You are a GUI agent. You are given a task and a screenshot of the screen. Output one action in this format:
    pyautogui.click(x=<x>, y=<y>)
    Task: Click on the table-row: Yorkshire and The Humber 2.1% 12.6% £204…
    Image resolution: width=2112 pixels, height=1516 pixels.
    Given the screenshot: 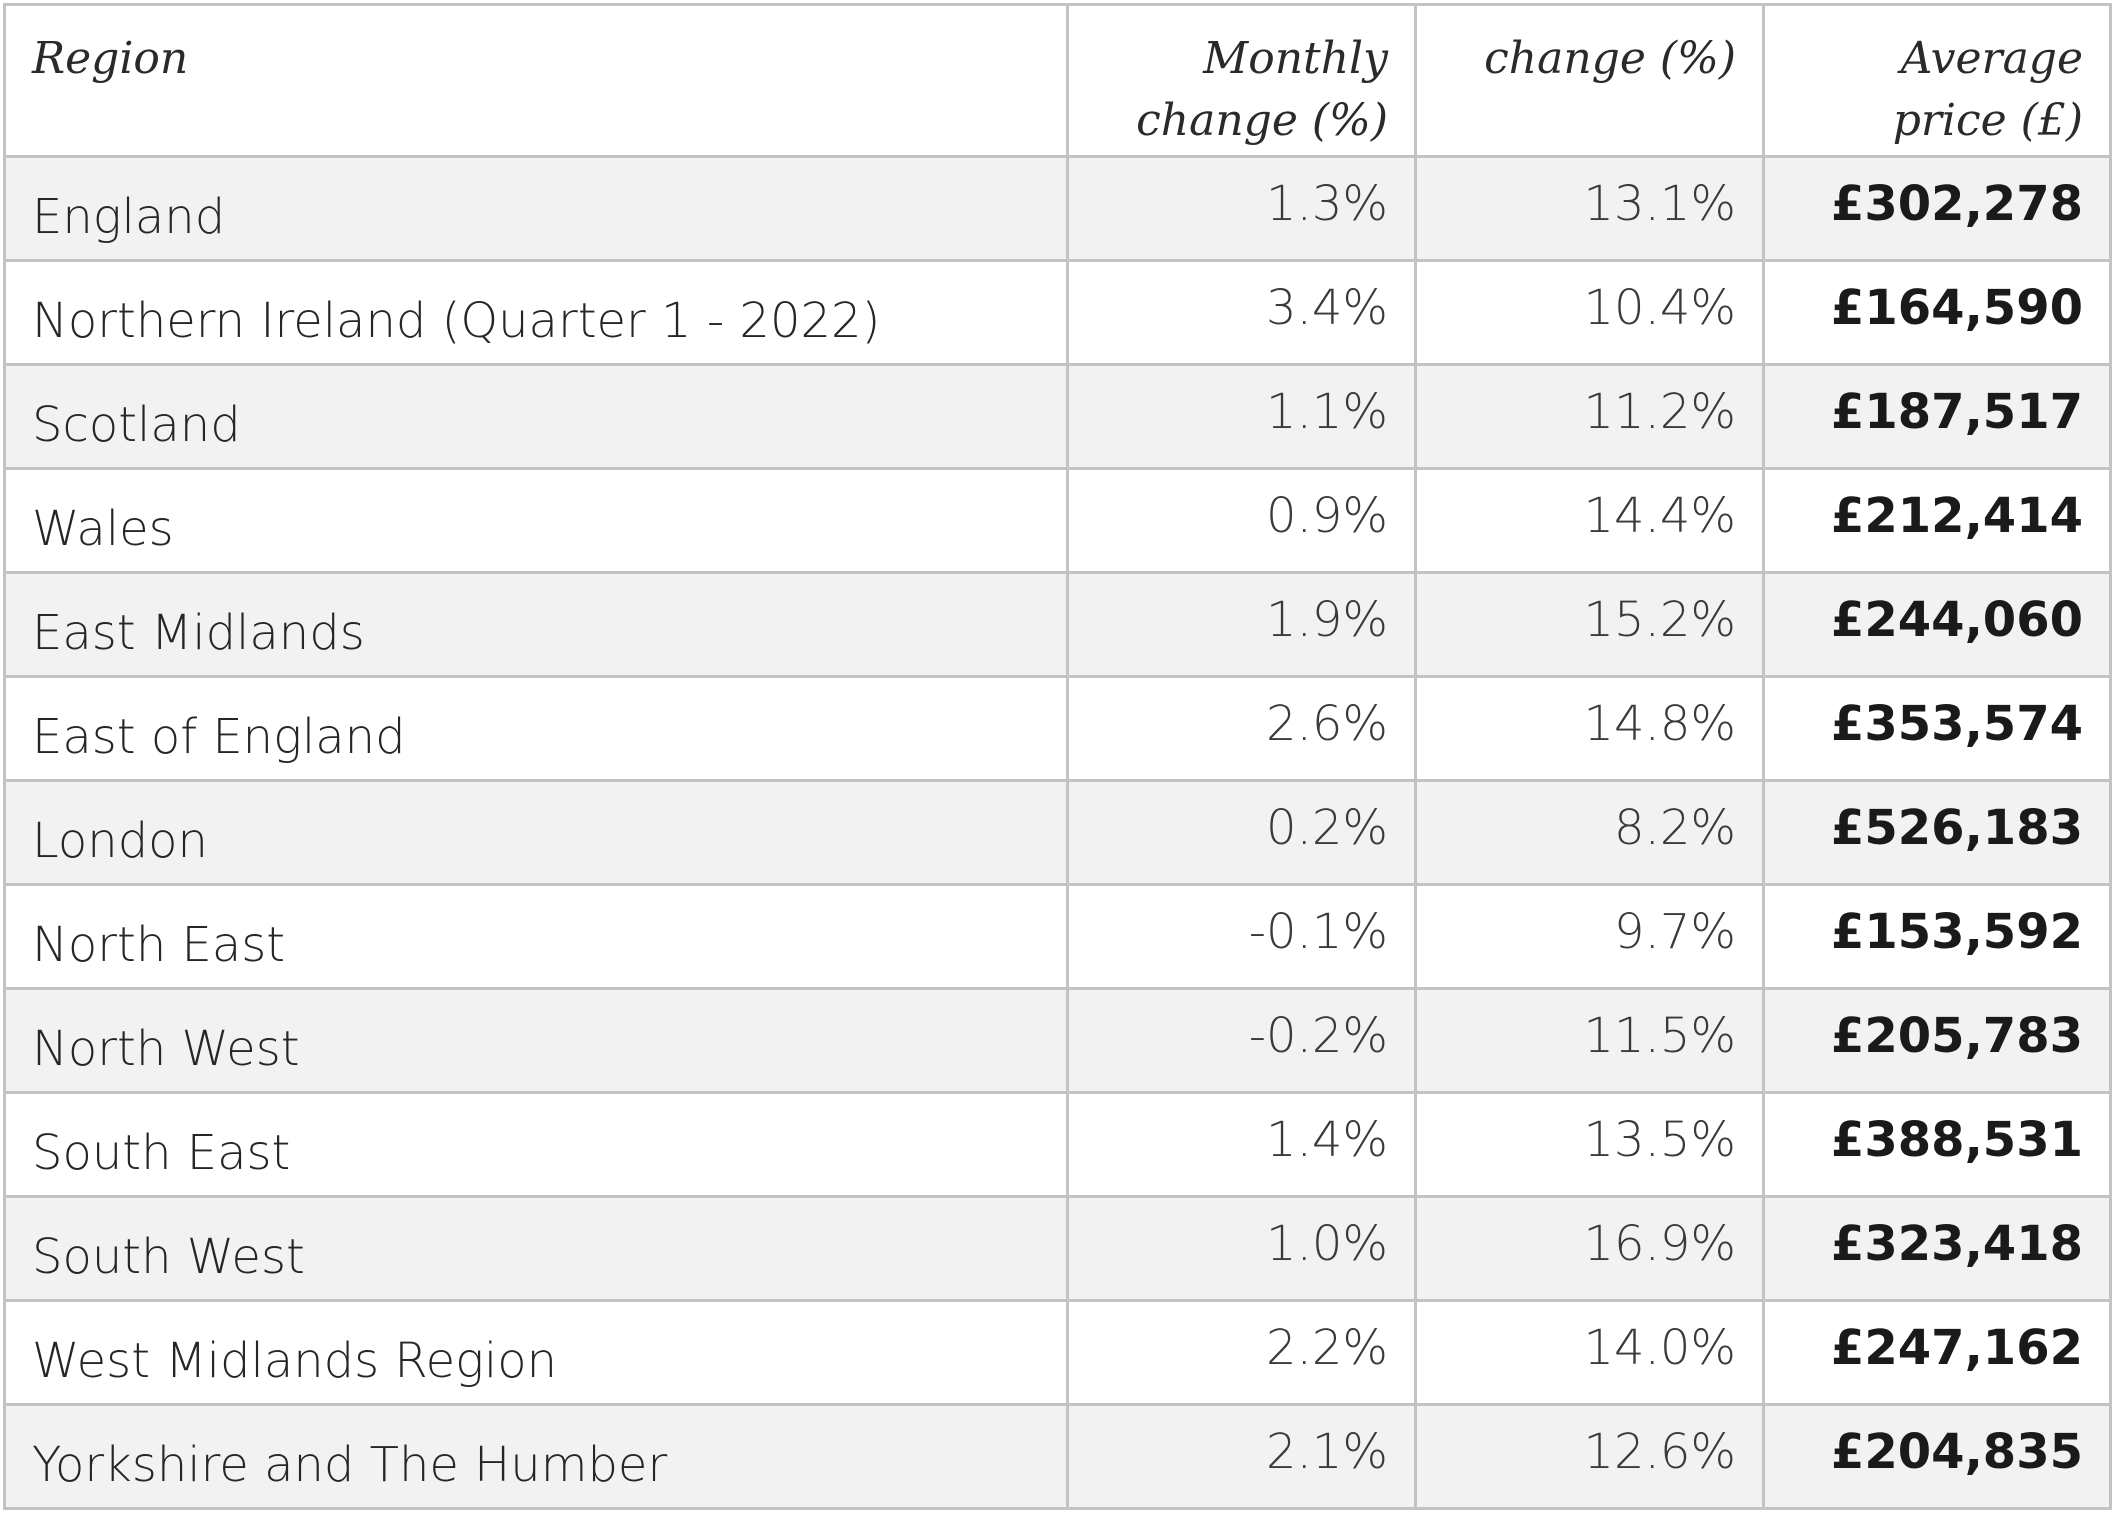 What is the action you would take?
    pyautogui.click(x=1057, y=1456)
    